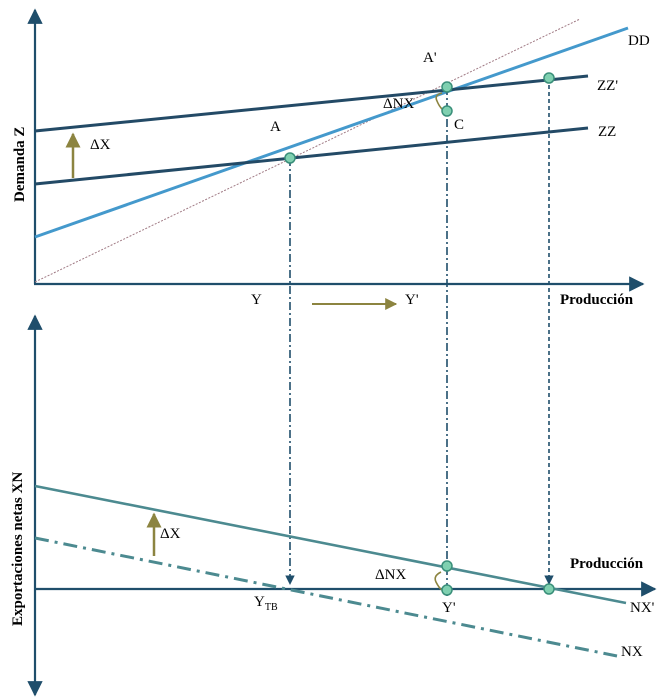 Image resolution: width=665 pixels, height=700 pixels. Describe the element at coordinates (607, 86) in the screenshot. I see `zz-shifted-label: ZZ'` at that location.